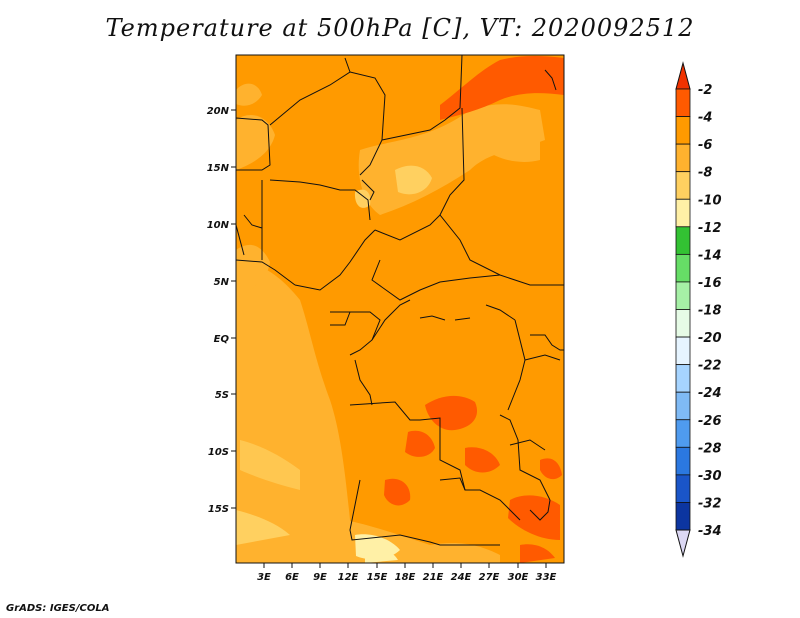 This screenshot has height=618, width=800. Describe the element at coordinates (518, 577) in the screenshot. I see `lon-label: 30E` at that location.